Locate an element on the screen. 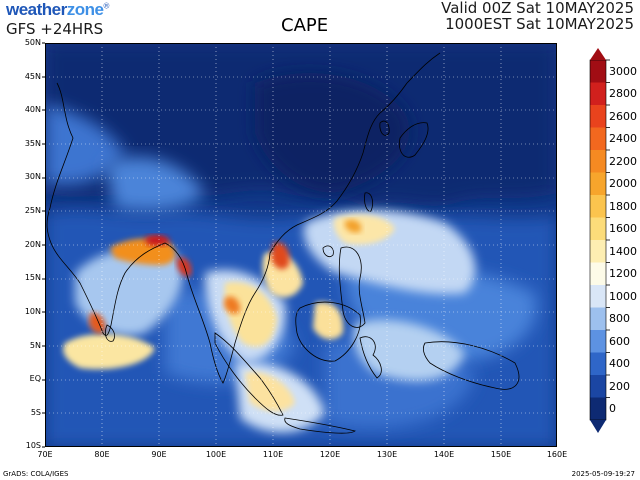  lat-label: 40N is located at coordinates (32, 109).